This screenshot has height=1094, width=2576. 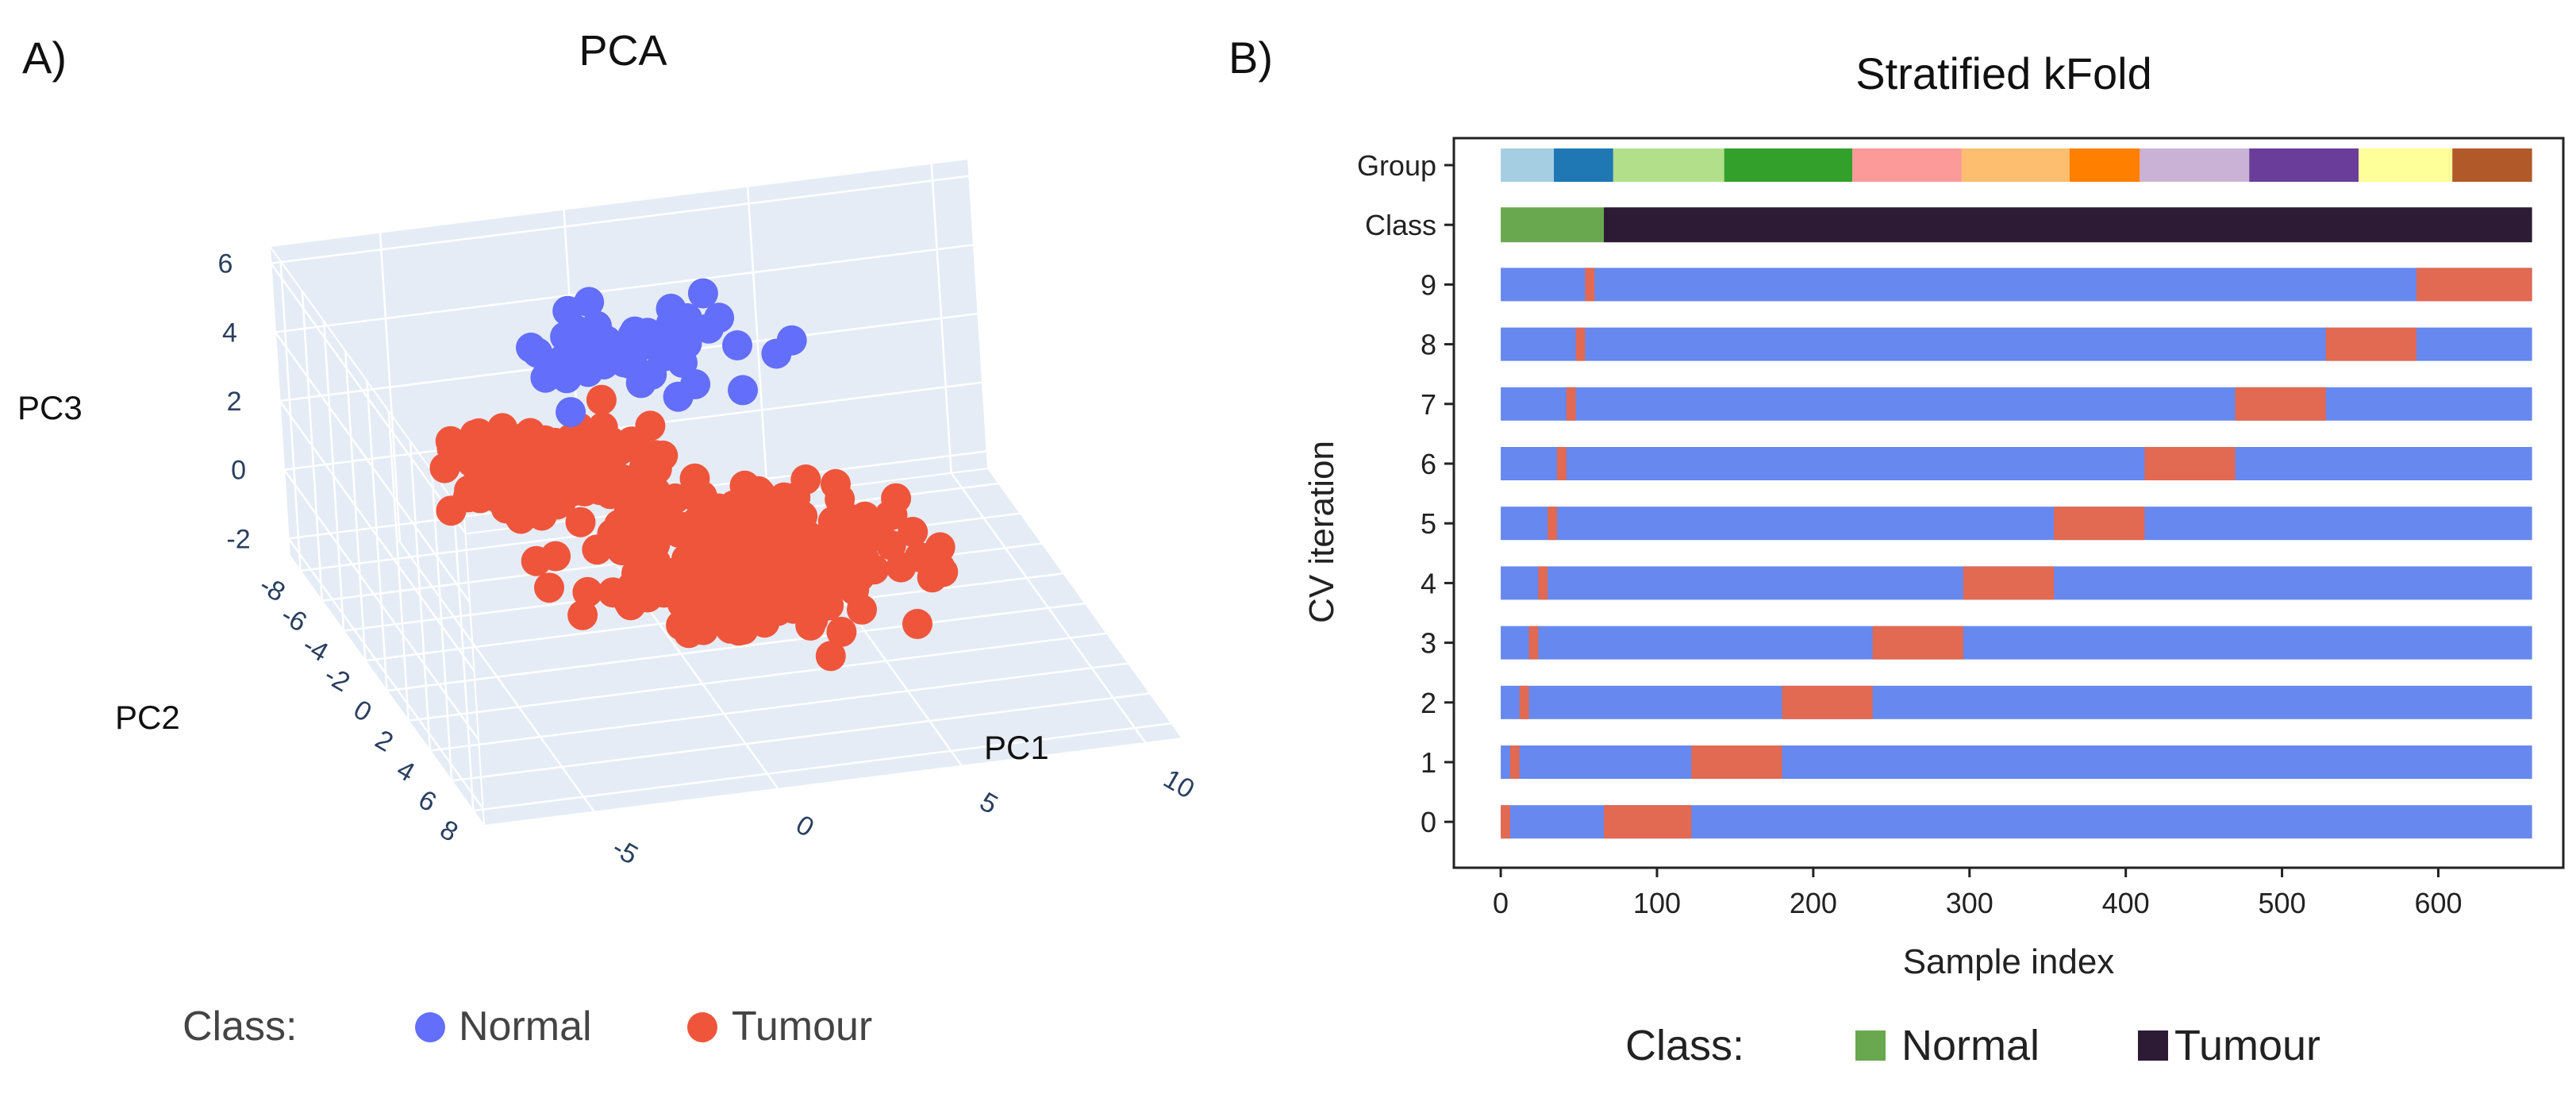 I want to click on pca-title: PCA, so click(x=623, y=51).